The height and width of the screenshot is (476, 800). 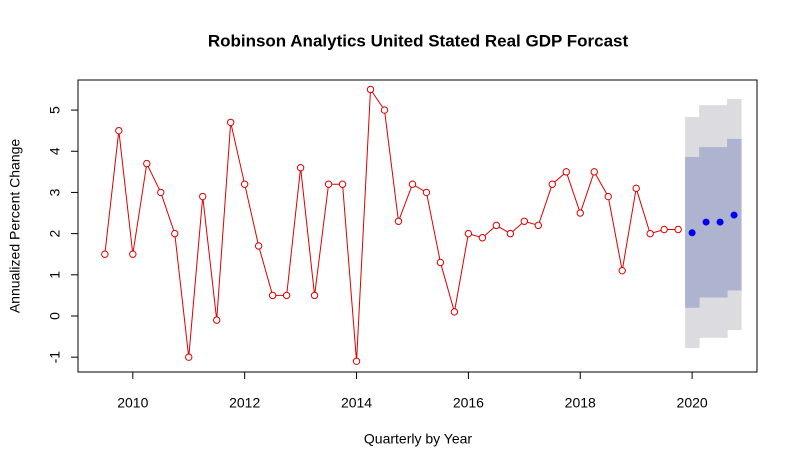 What do you see at coordinates (55, 275) in the screenshot?
I see `y-tick-label: 1` at bounding box center [55, 275].